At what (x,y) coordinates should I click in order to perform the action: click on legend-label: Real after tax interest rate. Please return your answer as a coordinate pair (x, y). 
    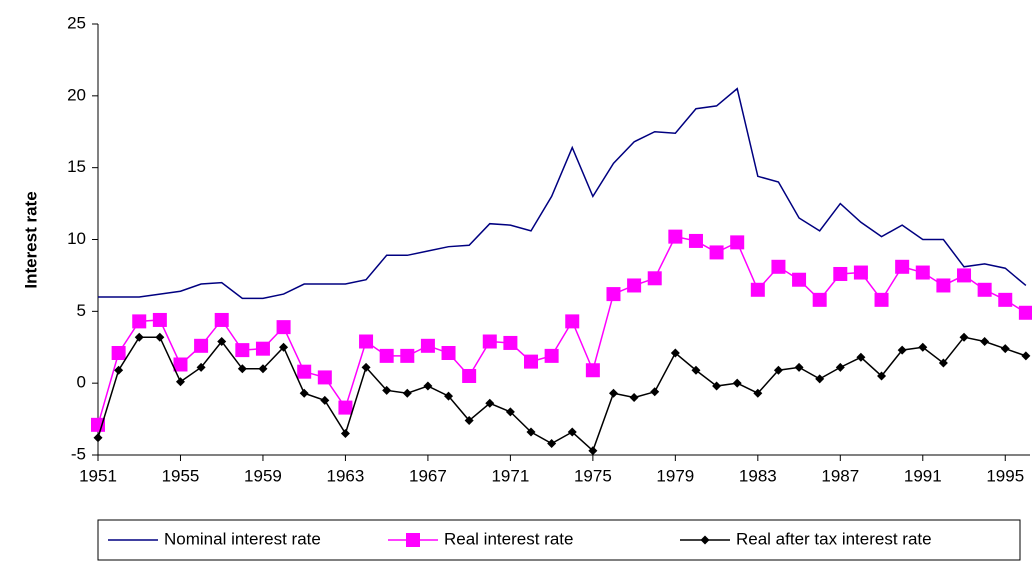
    Looking at the image, I should click on (834, 538).